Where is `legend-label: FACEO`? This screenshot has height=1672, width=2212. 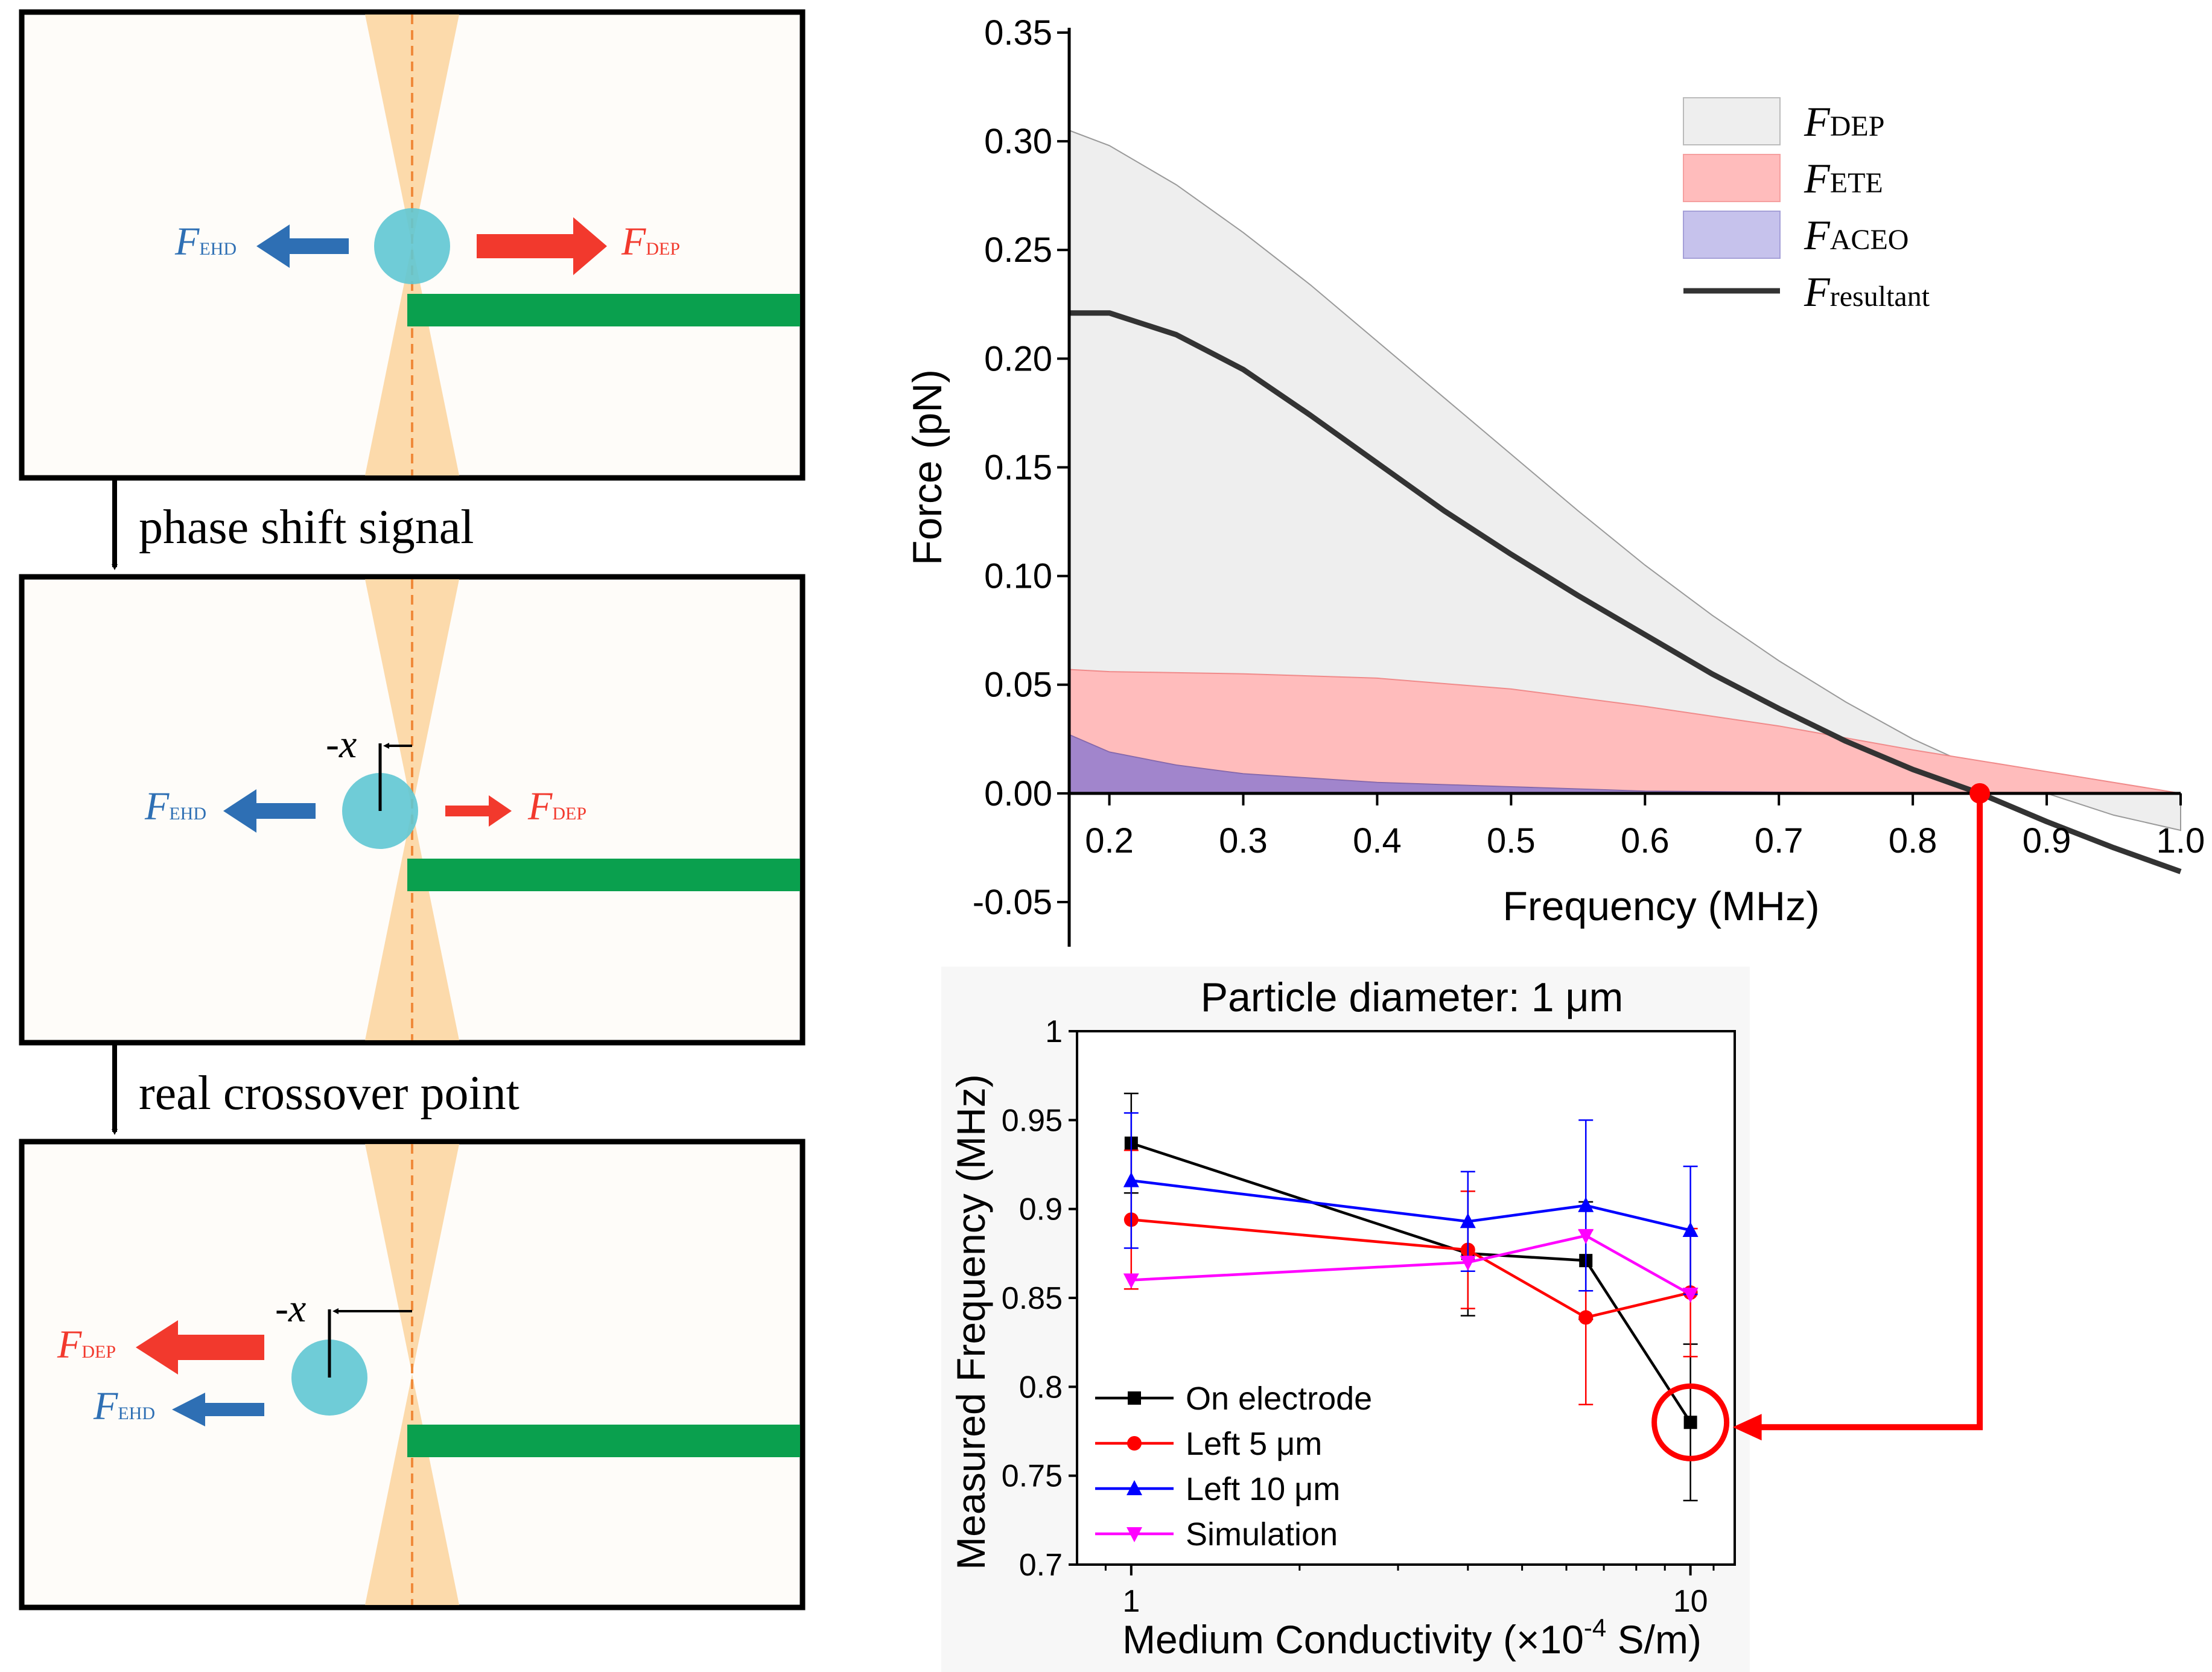 legend-label: FACEO is located at coordinates (1856, 235).